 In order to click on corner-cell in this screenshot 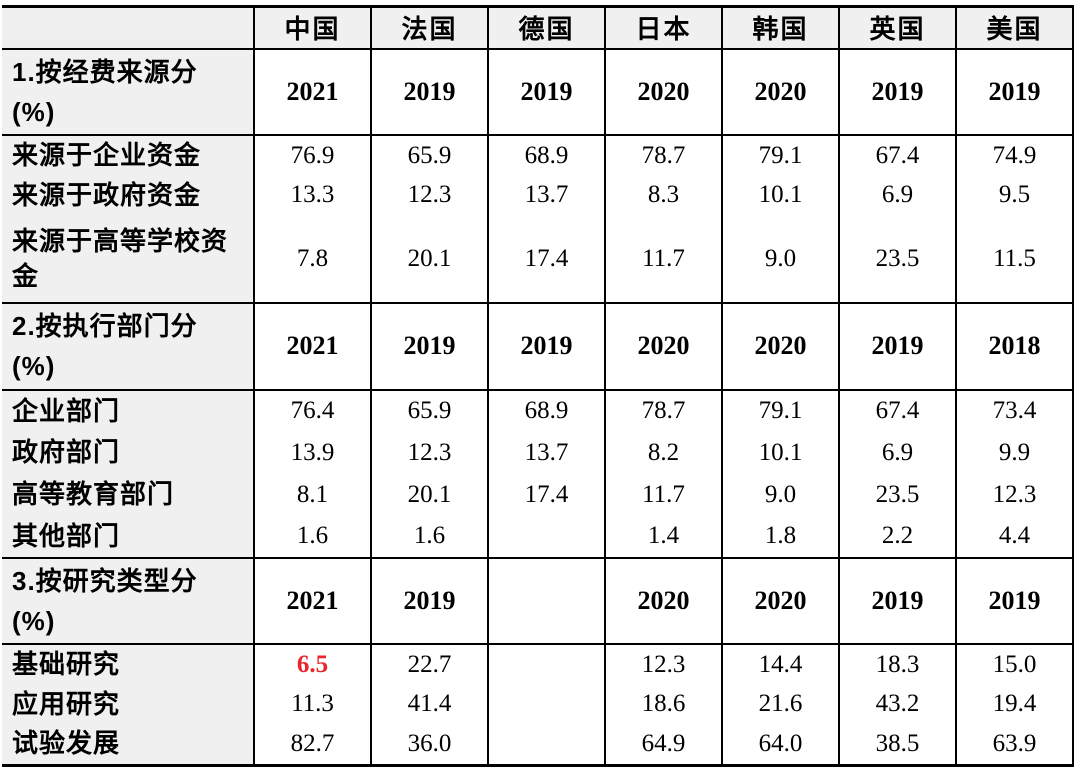, I will do `click(128, 27)`.